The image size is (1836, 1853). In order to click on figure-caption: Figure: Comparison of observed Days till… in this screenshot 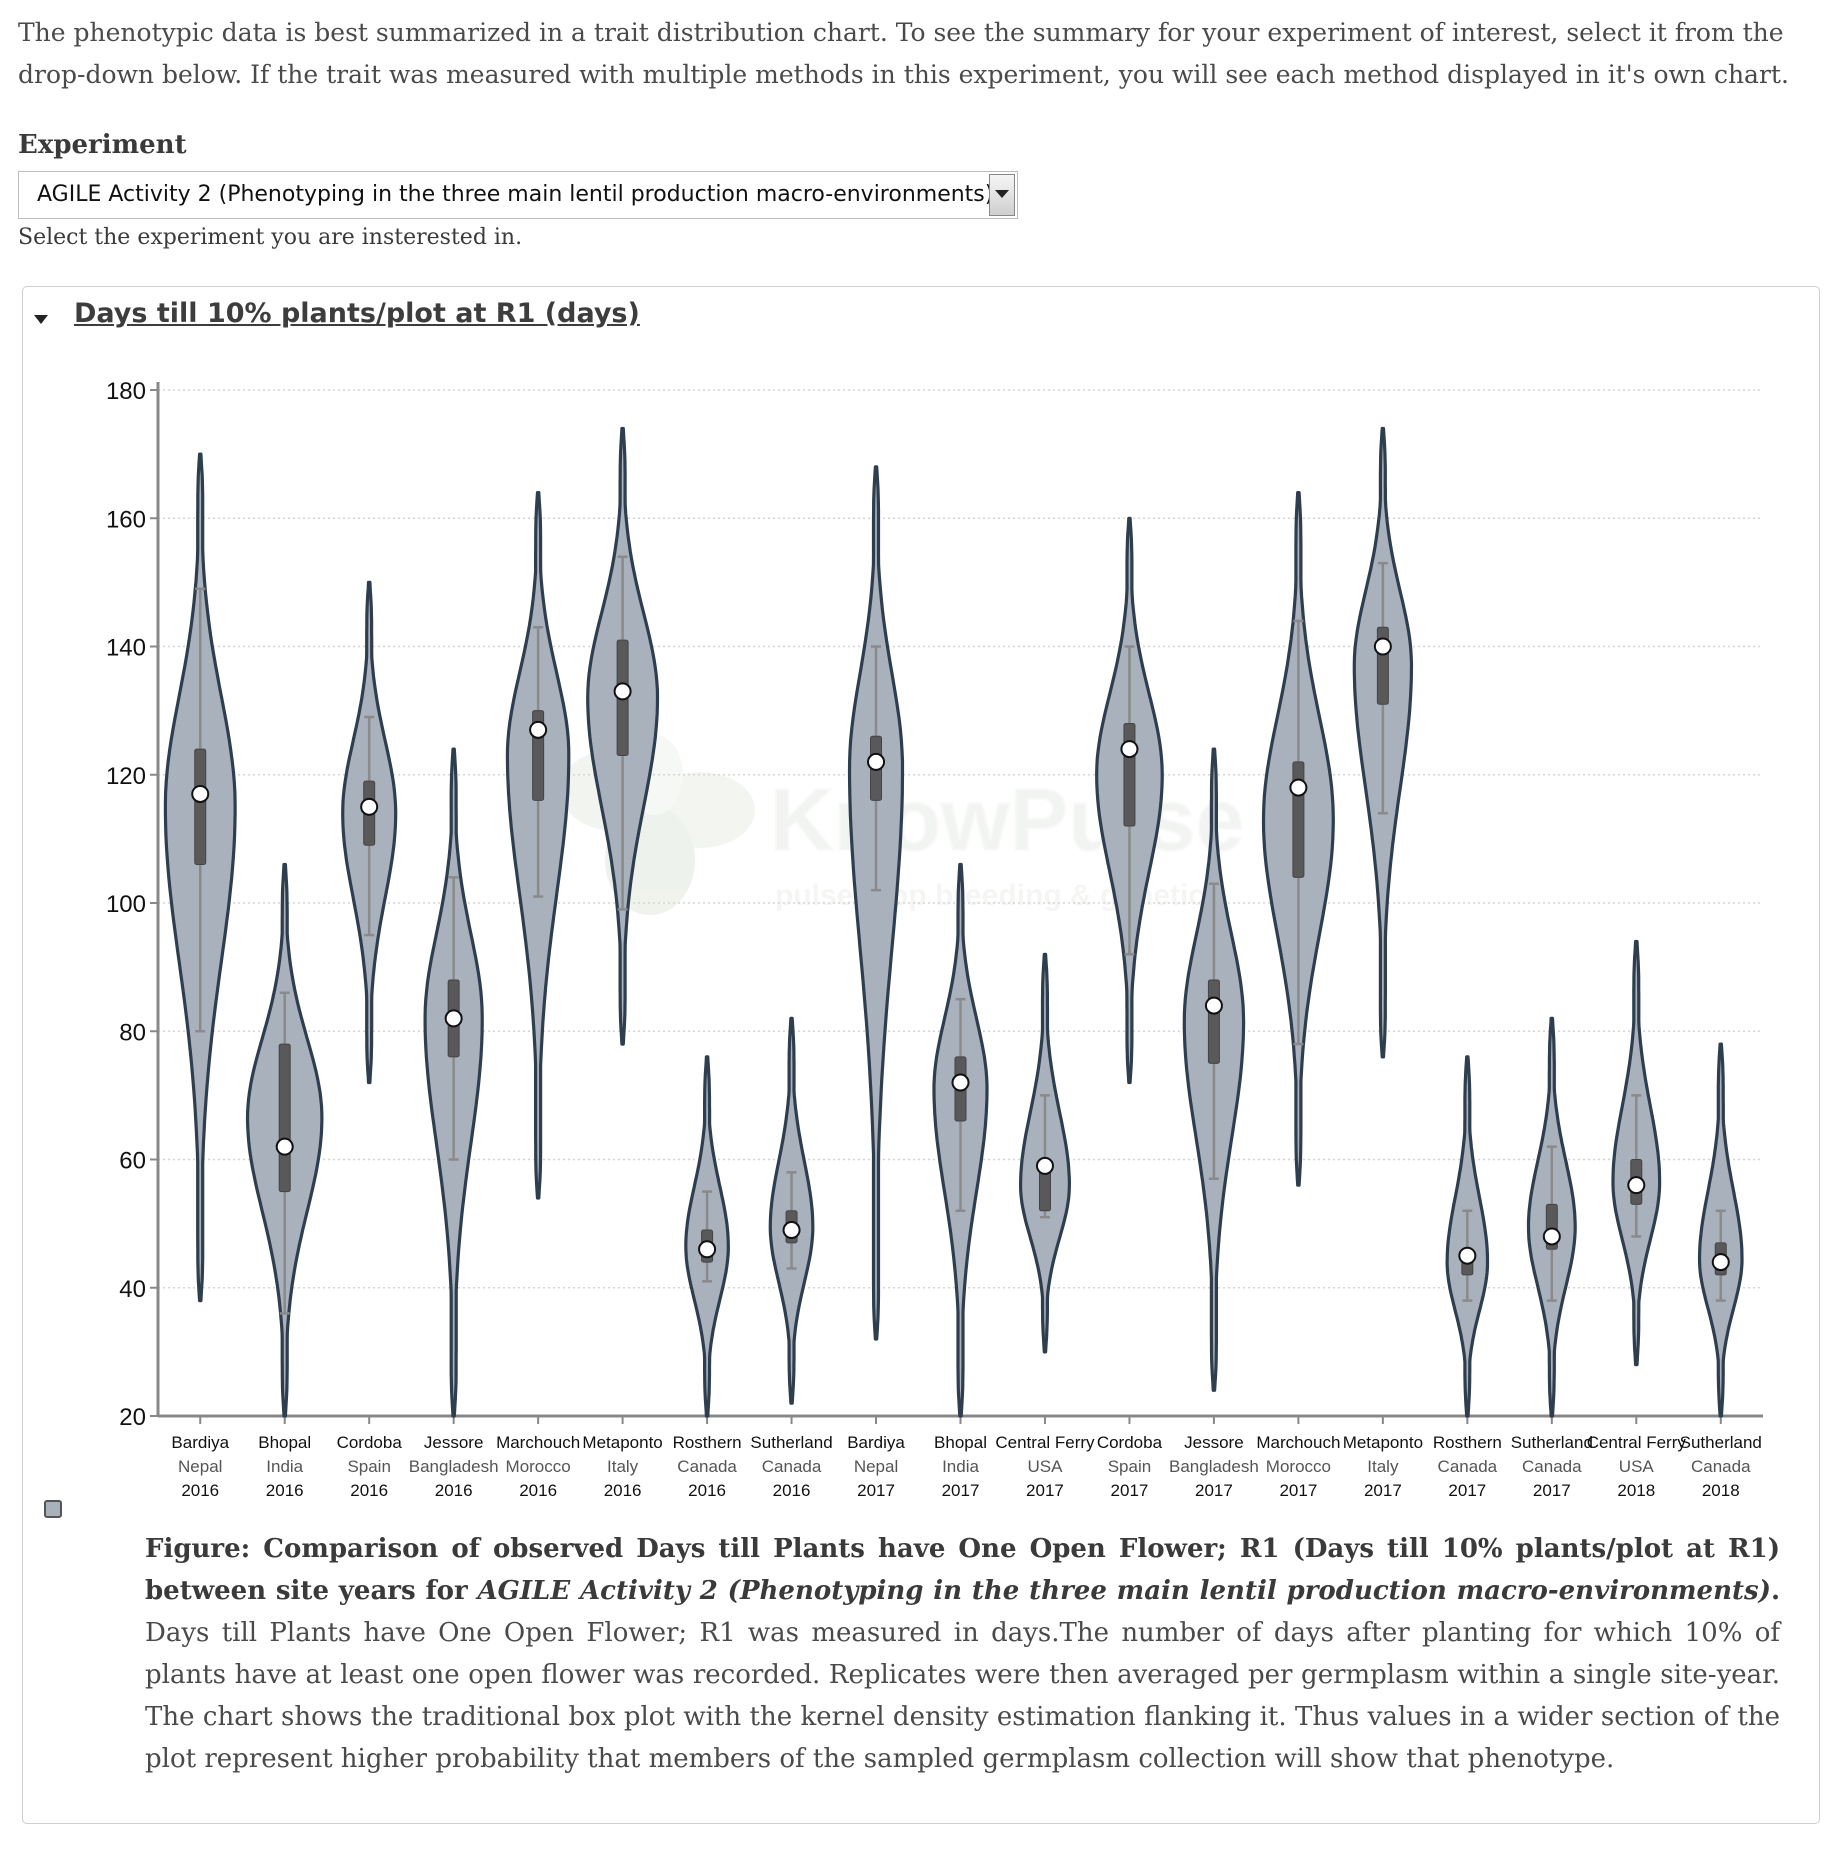, I will do `click(962, 1654)`.